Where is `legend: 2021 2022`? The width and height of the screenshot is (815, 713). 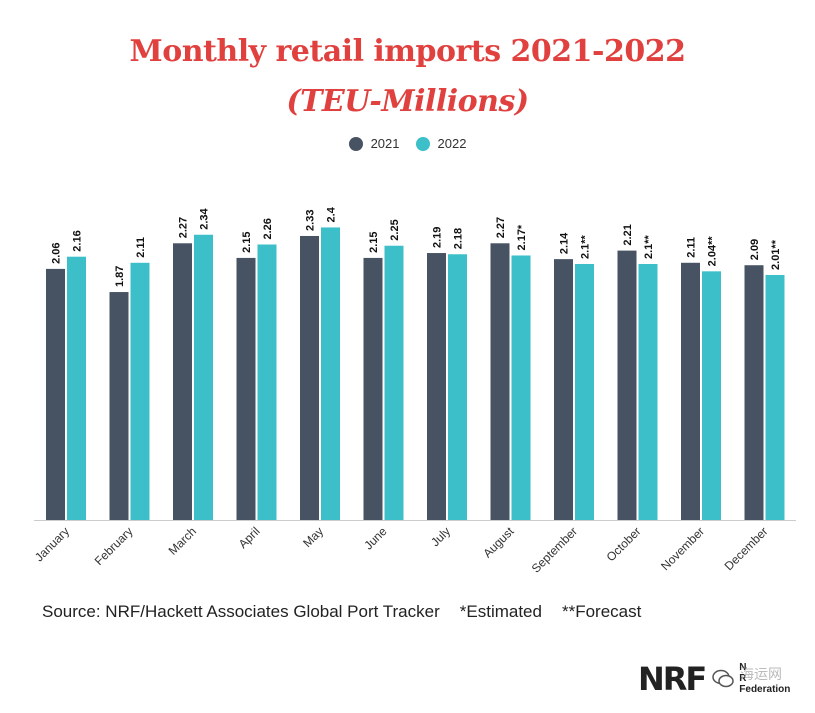 legend: 2021 2022 is located at coordinates (407, 143).